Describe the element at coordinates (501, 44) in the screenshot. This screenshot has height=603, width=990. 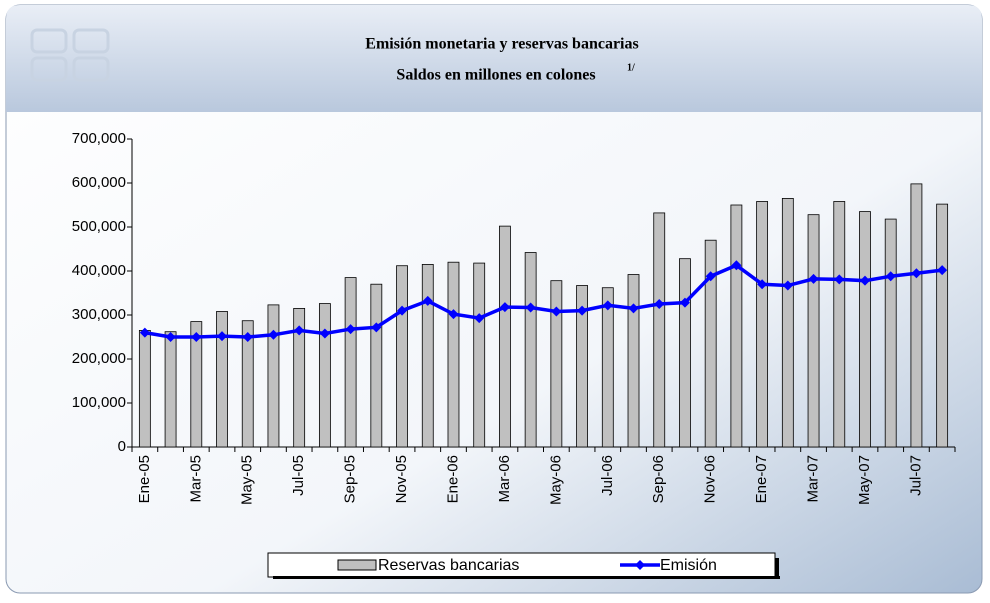
I see `chart-title: Emisión monetaria y reservas bancarias` at that location.